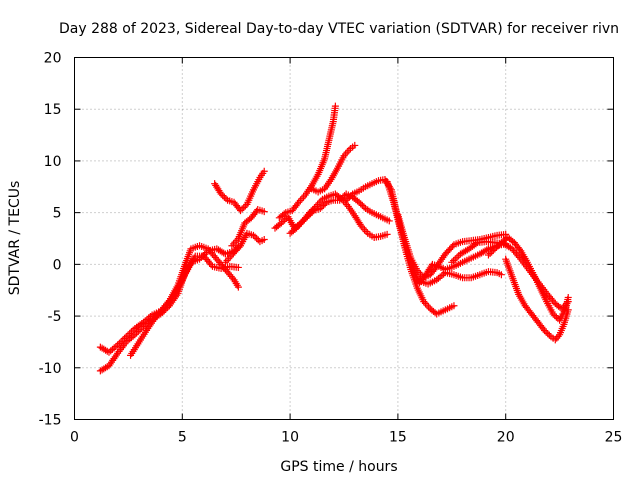  Describe the element at coordinates (346, 438) in the screenshot. I see `x-tick-labels: 0 5 10 15 20 25` at that location.